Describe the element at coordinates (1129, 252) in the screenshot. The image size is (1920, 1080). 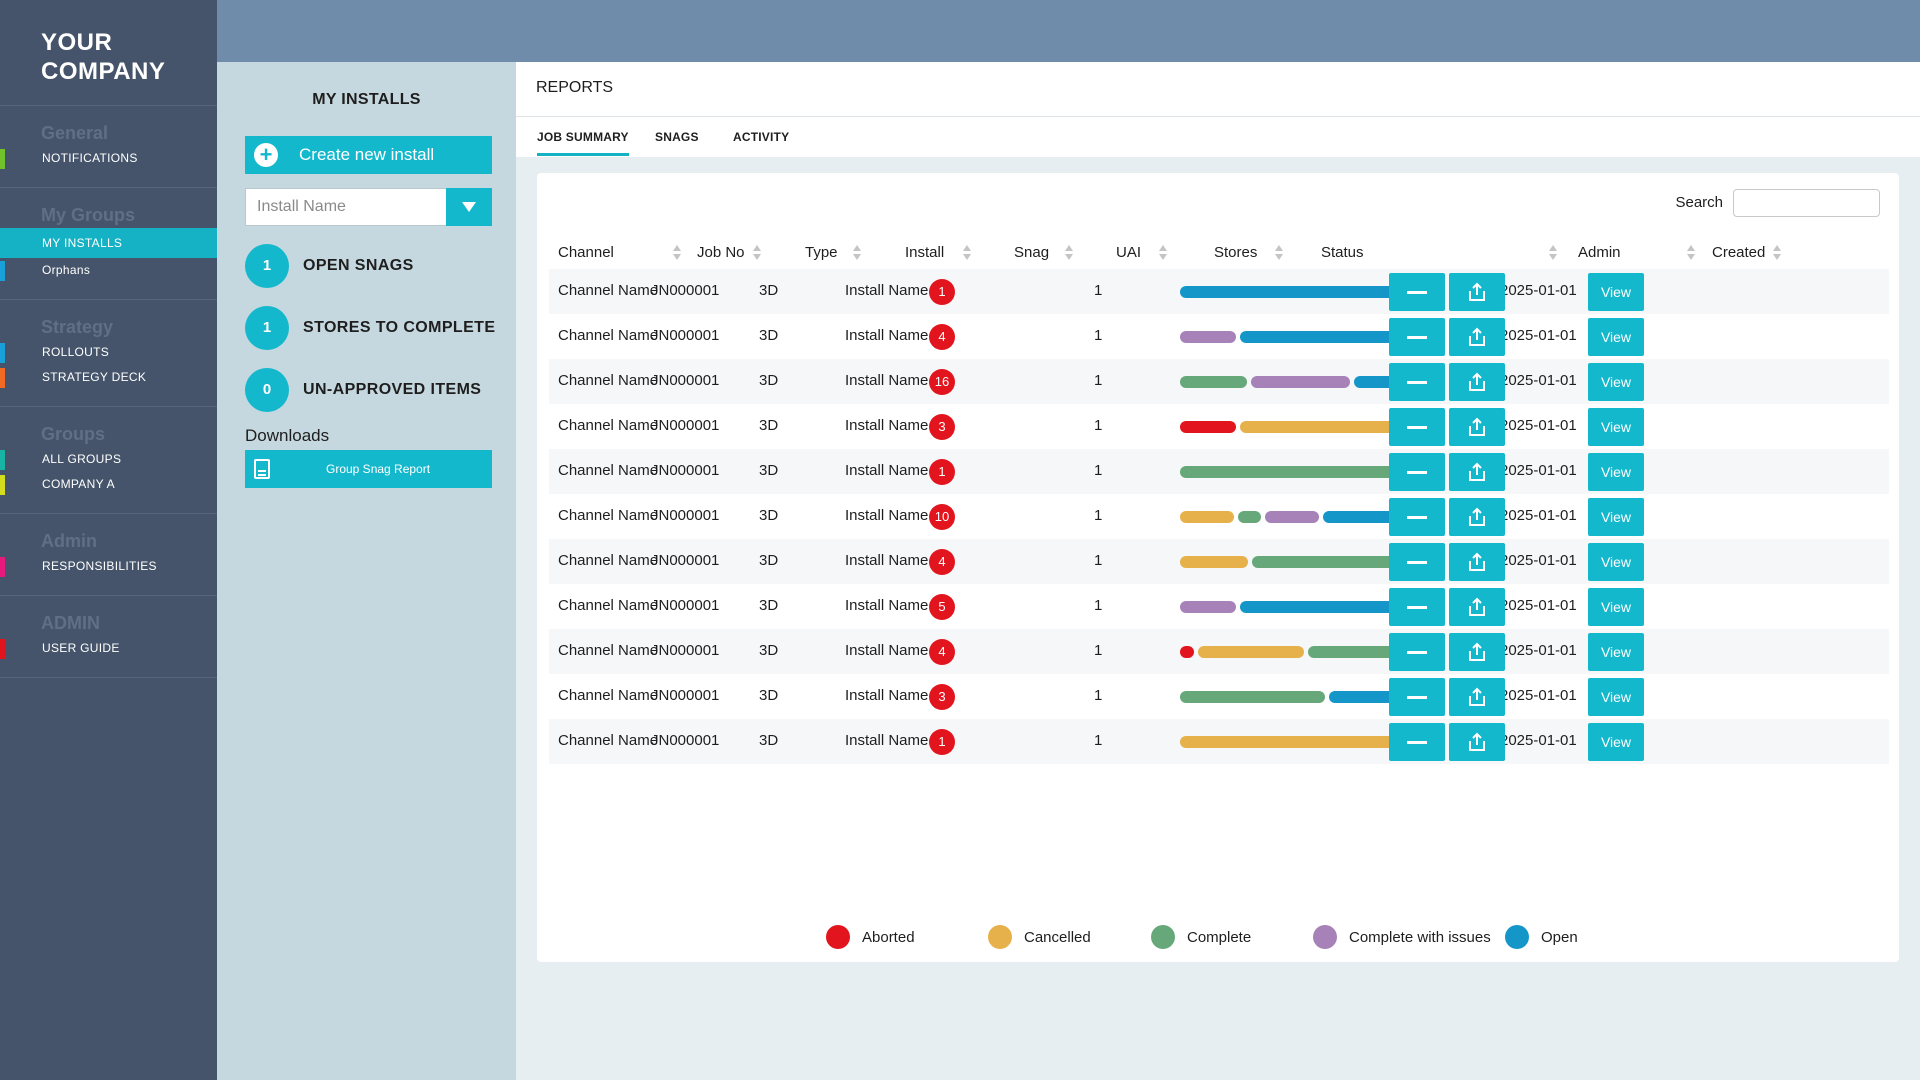
I see `column-header-uai: UAI` at that location.